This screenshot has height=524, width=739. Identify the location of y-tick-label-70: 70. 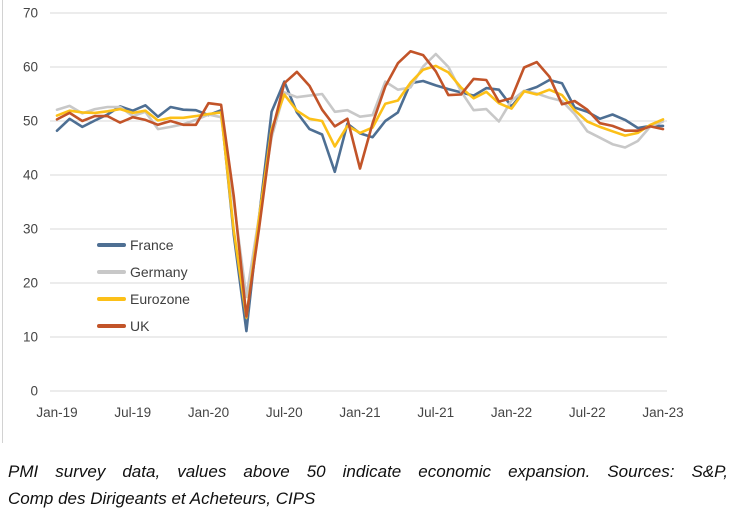
(30, 13).